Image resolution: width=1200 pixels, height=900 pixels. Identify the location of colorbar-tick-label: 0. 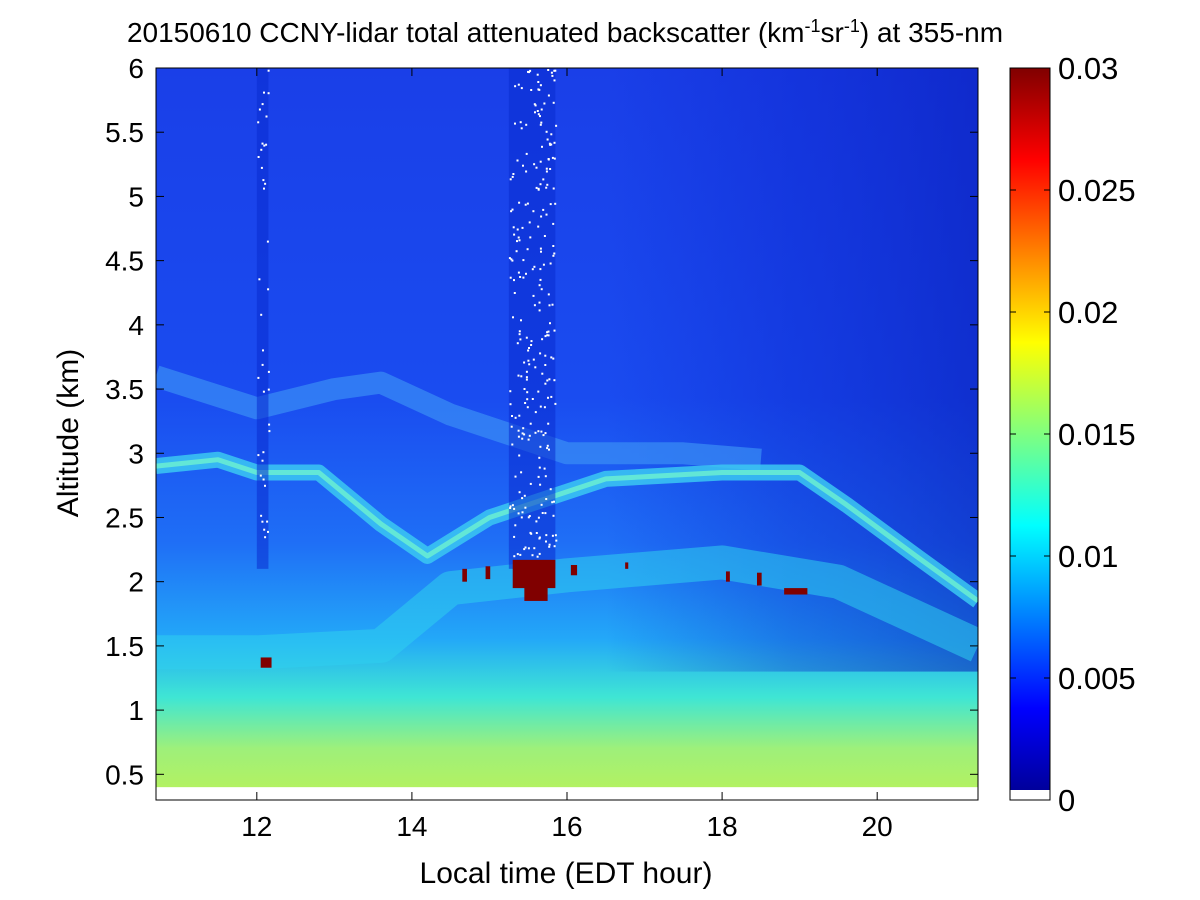
(1066, 800).